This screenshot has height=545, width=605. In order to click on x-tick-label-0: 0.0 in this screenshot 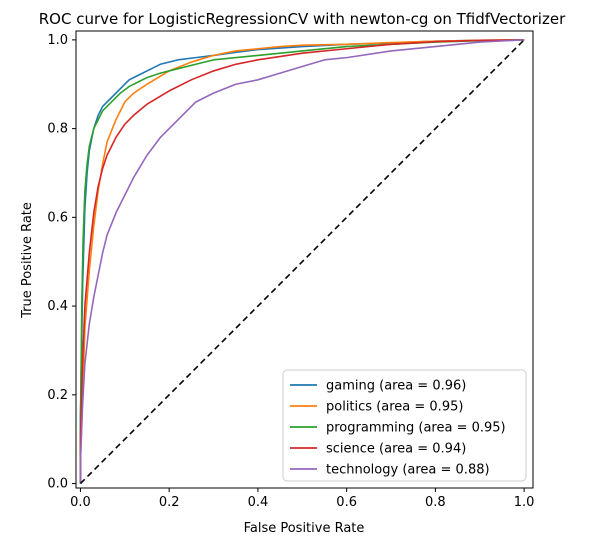, I will do `click(80, 502)`.